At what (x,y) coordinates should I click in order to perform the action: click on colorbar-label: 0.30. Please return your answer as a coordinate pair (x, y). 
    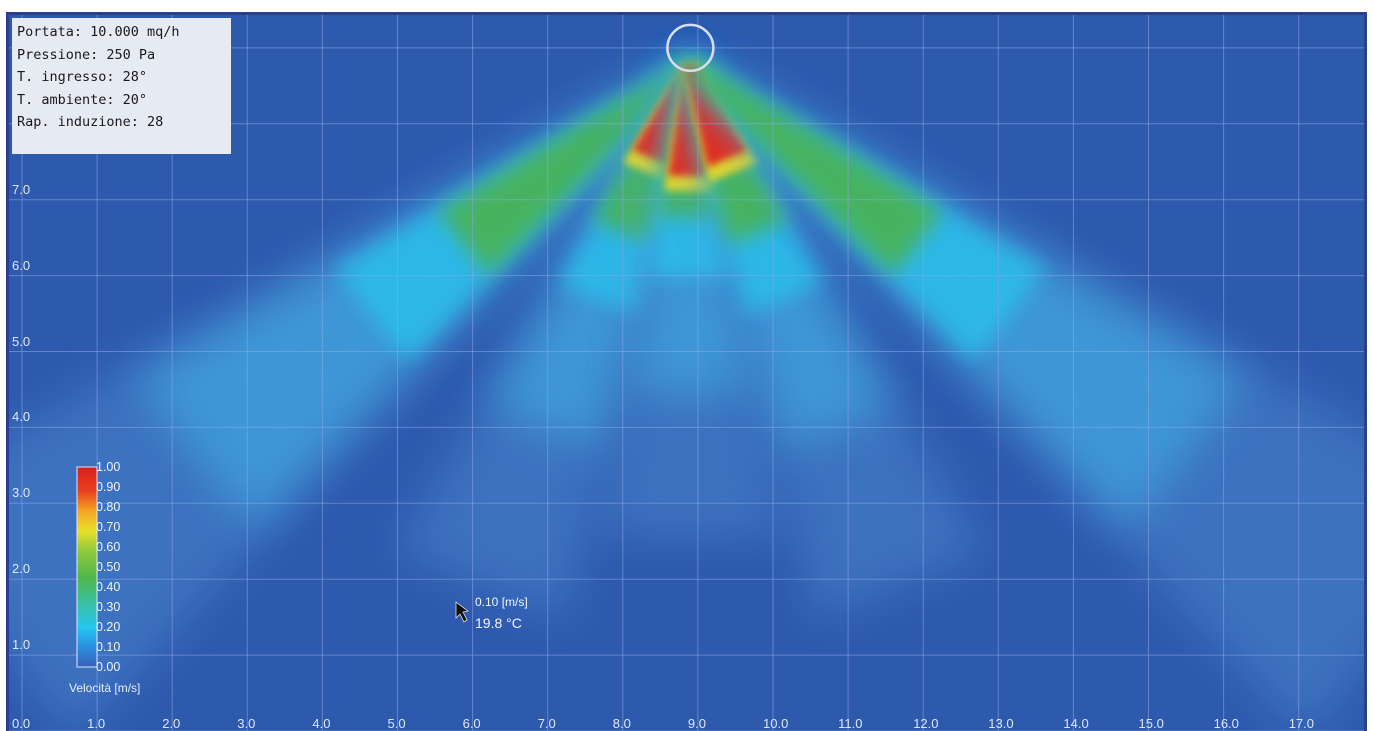
    Looking at the image, I should click on (108, 607).